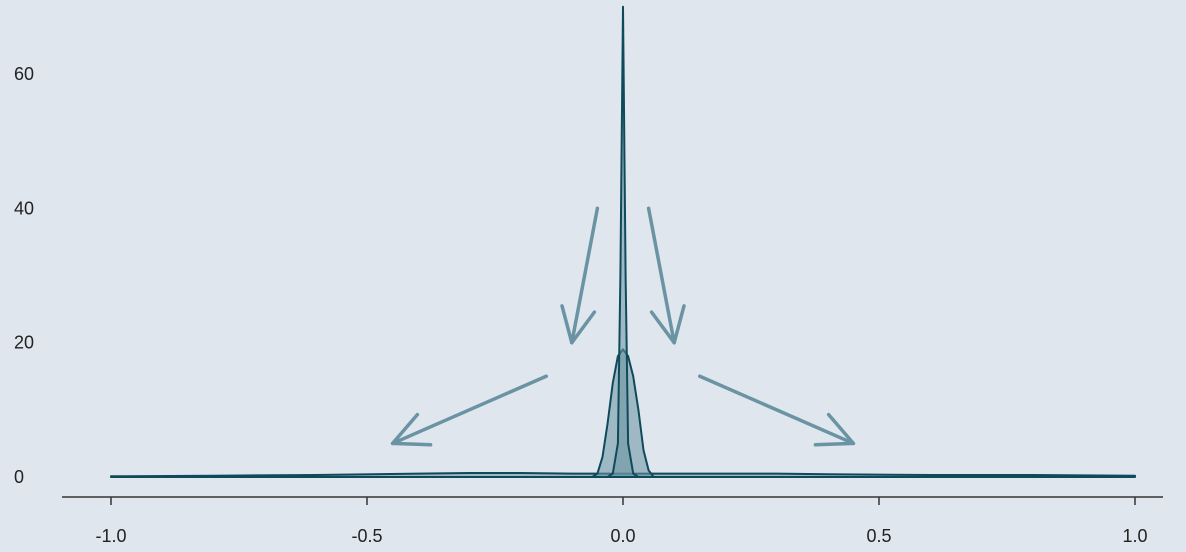 The height and width of the screenshot is (552, 1186). What do you see at coordinates (110, 536) in the screenshot?
I see `x-tick-label: -1.0` at bounding box center [110, 536].